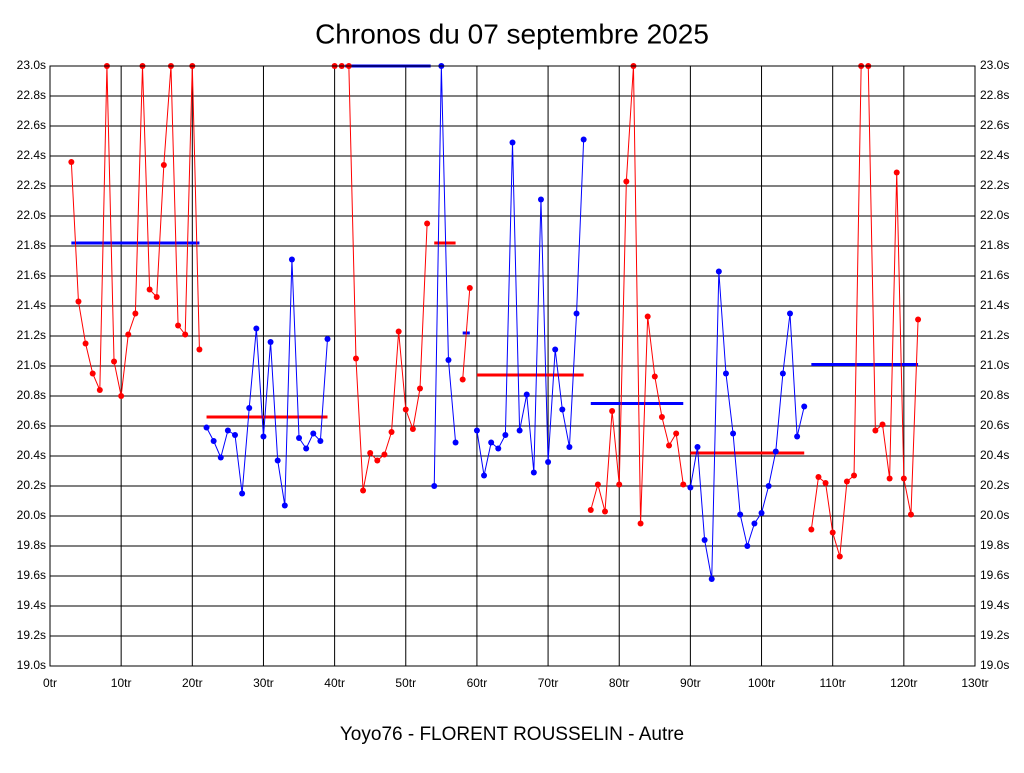 The height and width of the screenshot is (773, 1024). I want to click on chart-title: Chronos du 07 septembre 2025, so click(512, 33).